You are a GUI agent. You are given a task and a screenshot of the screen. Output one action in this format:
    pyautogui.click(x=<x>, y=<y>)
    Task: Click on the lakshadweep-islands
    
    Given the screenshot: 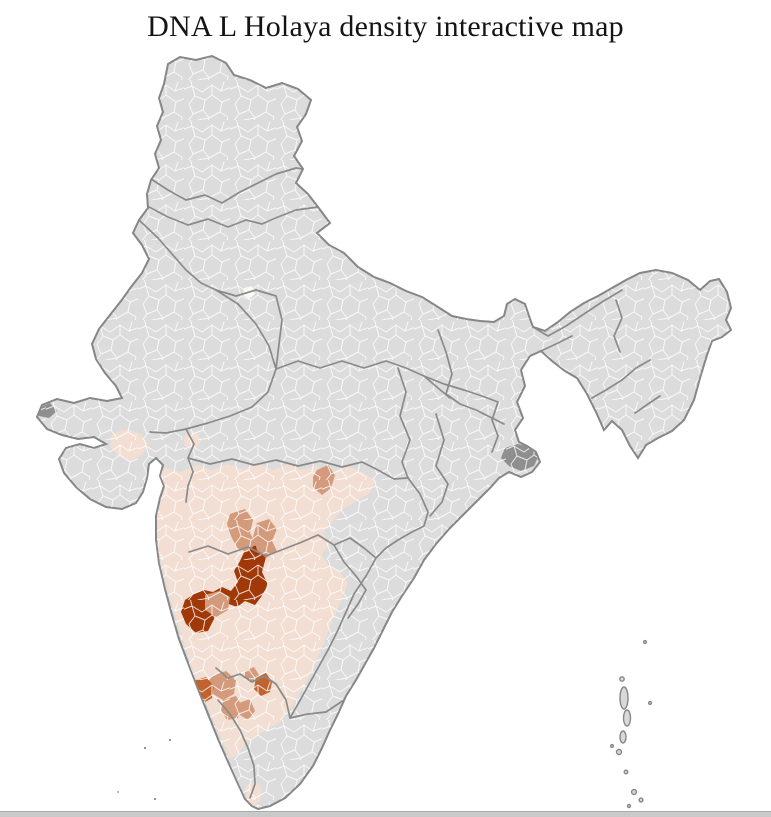 What is the action you would take?
    pyautogui.click(x=144, y=769)
    